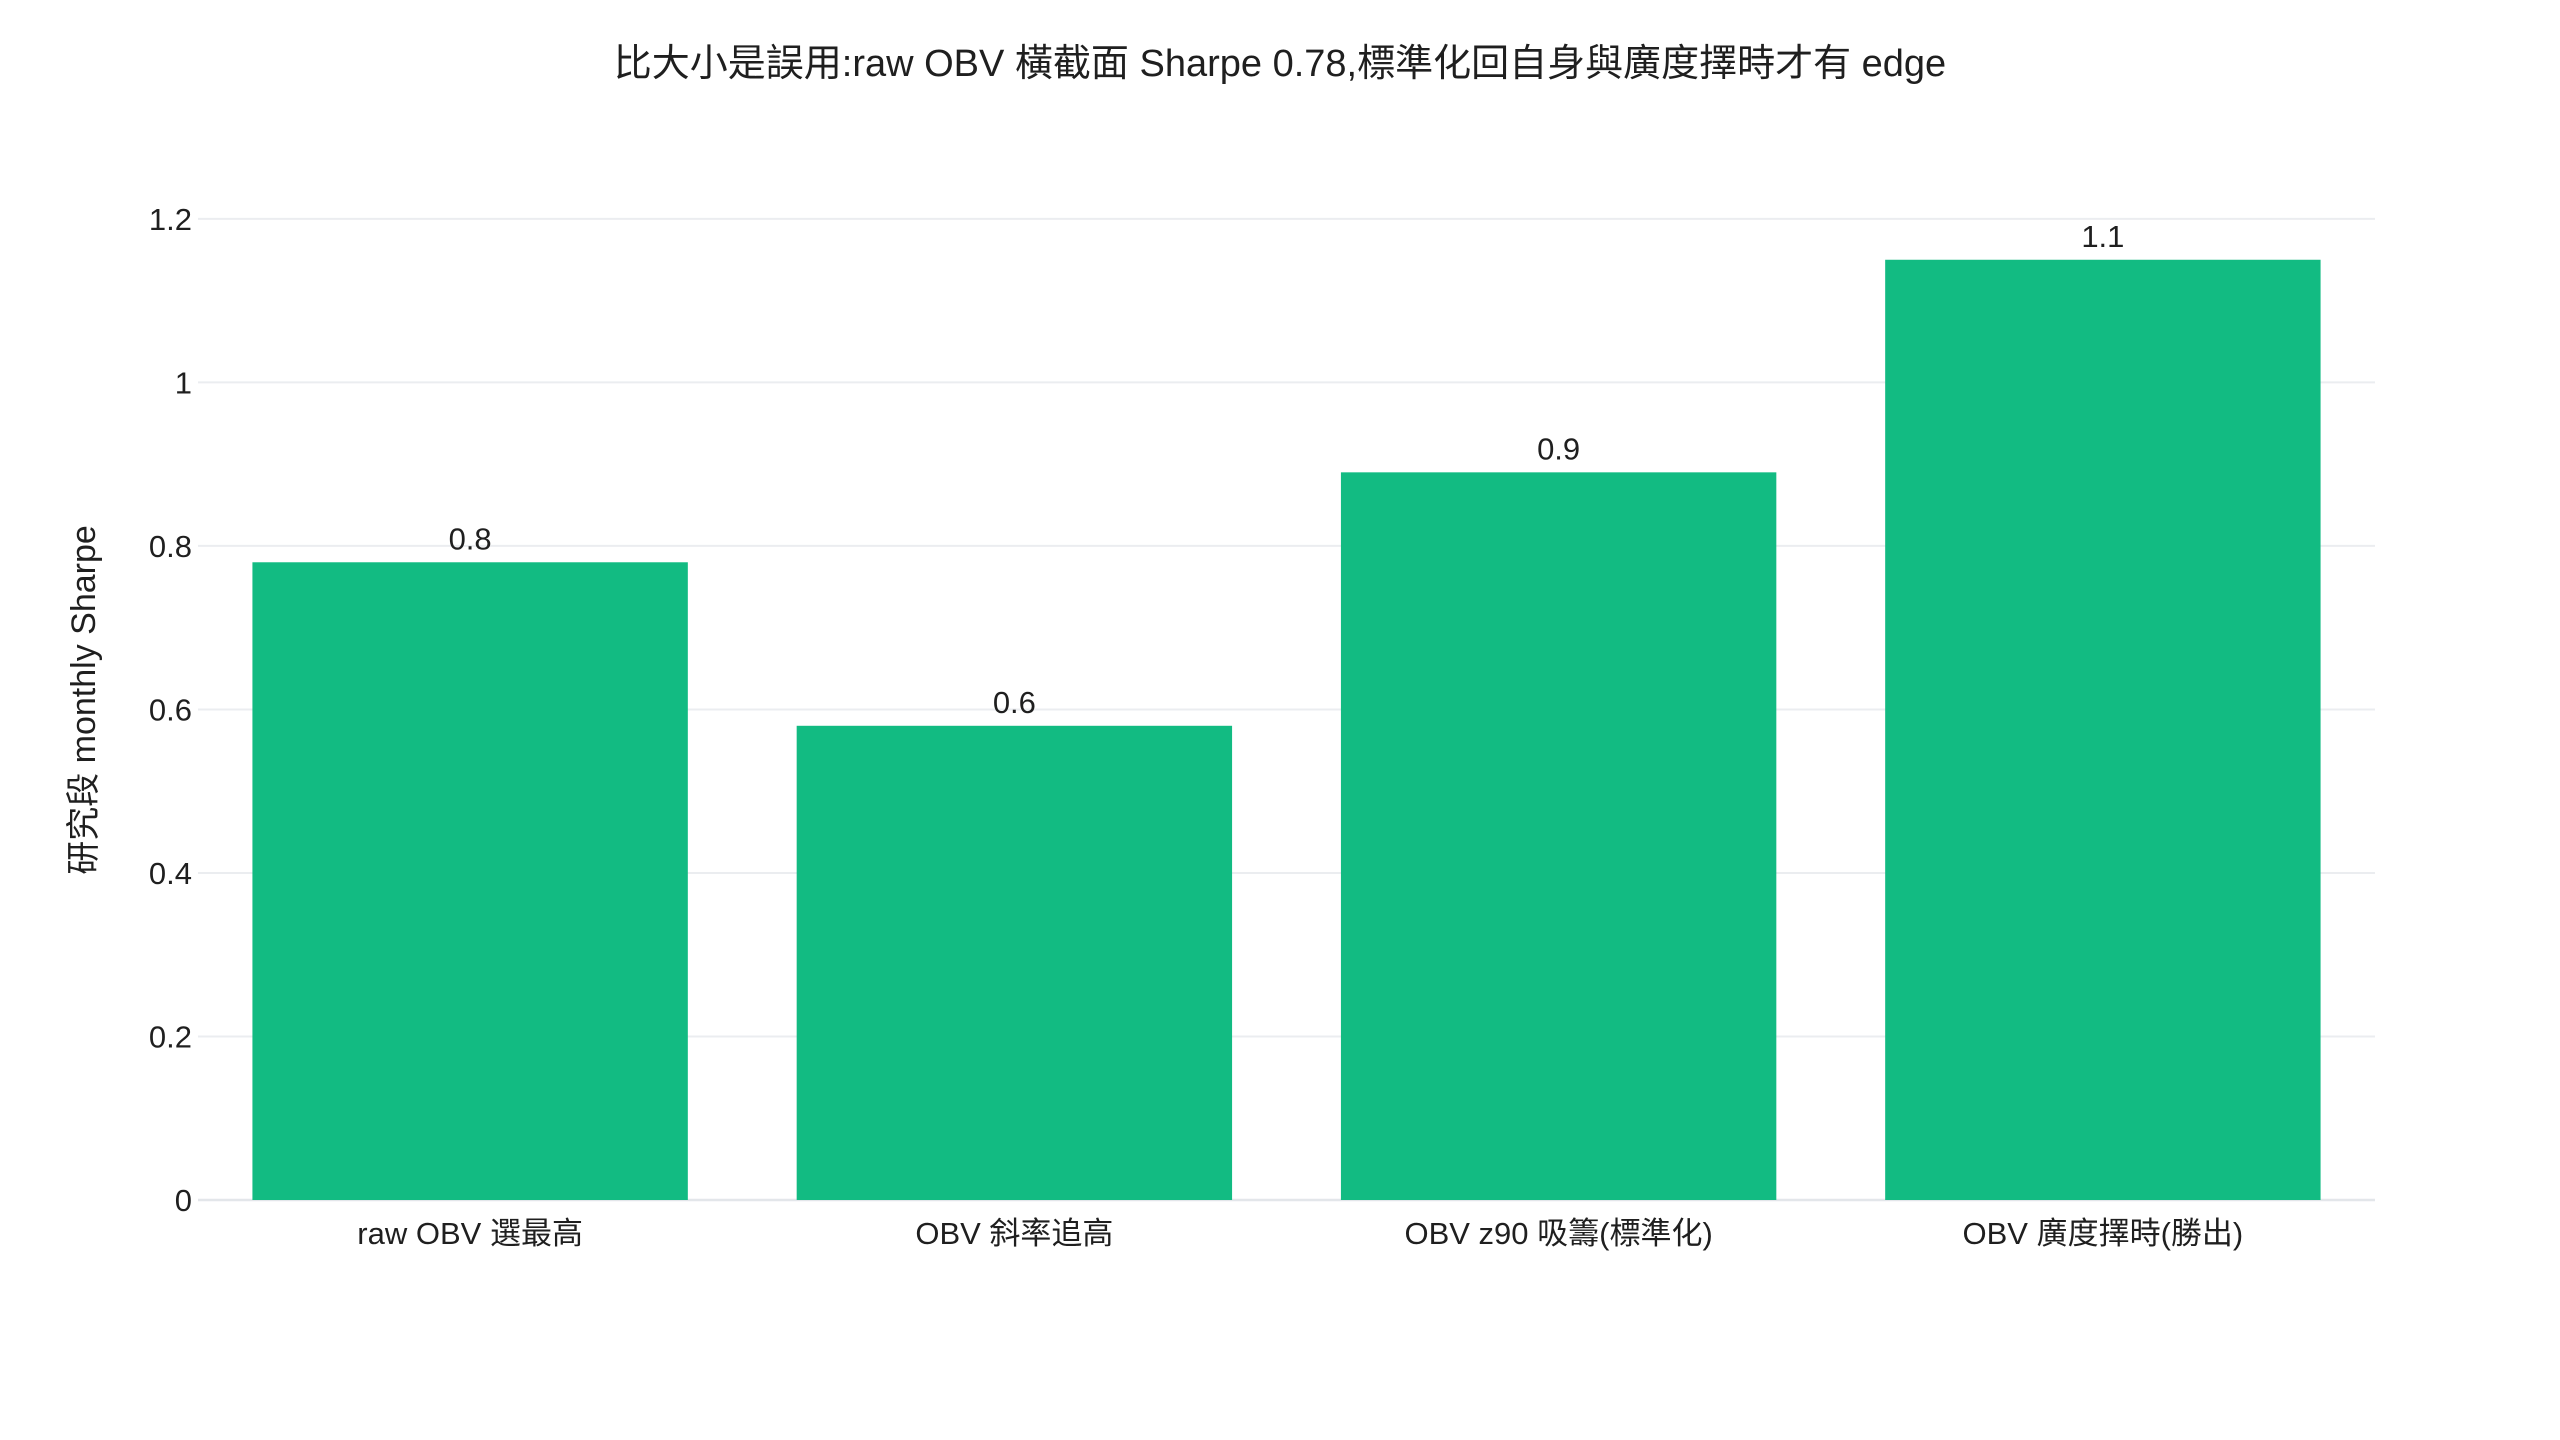 The height and width of the screenshot is (1440, 2560). Describe the element at coordinates (1558, 448) in the screenshot. I see `bar-value-label: 0.9` at that location.